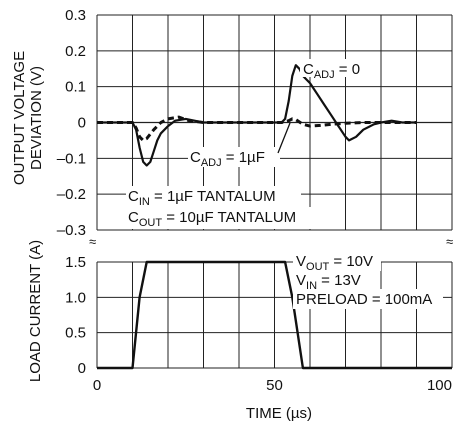  I want to click on axis-break-left: ≈, so click(92, 241).